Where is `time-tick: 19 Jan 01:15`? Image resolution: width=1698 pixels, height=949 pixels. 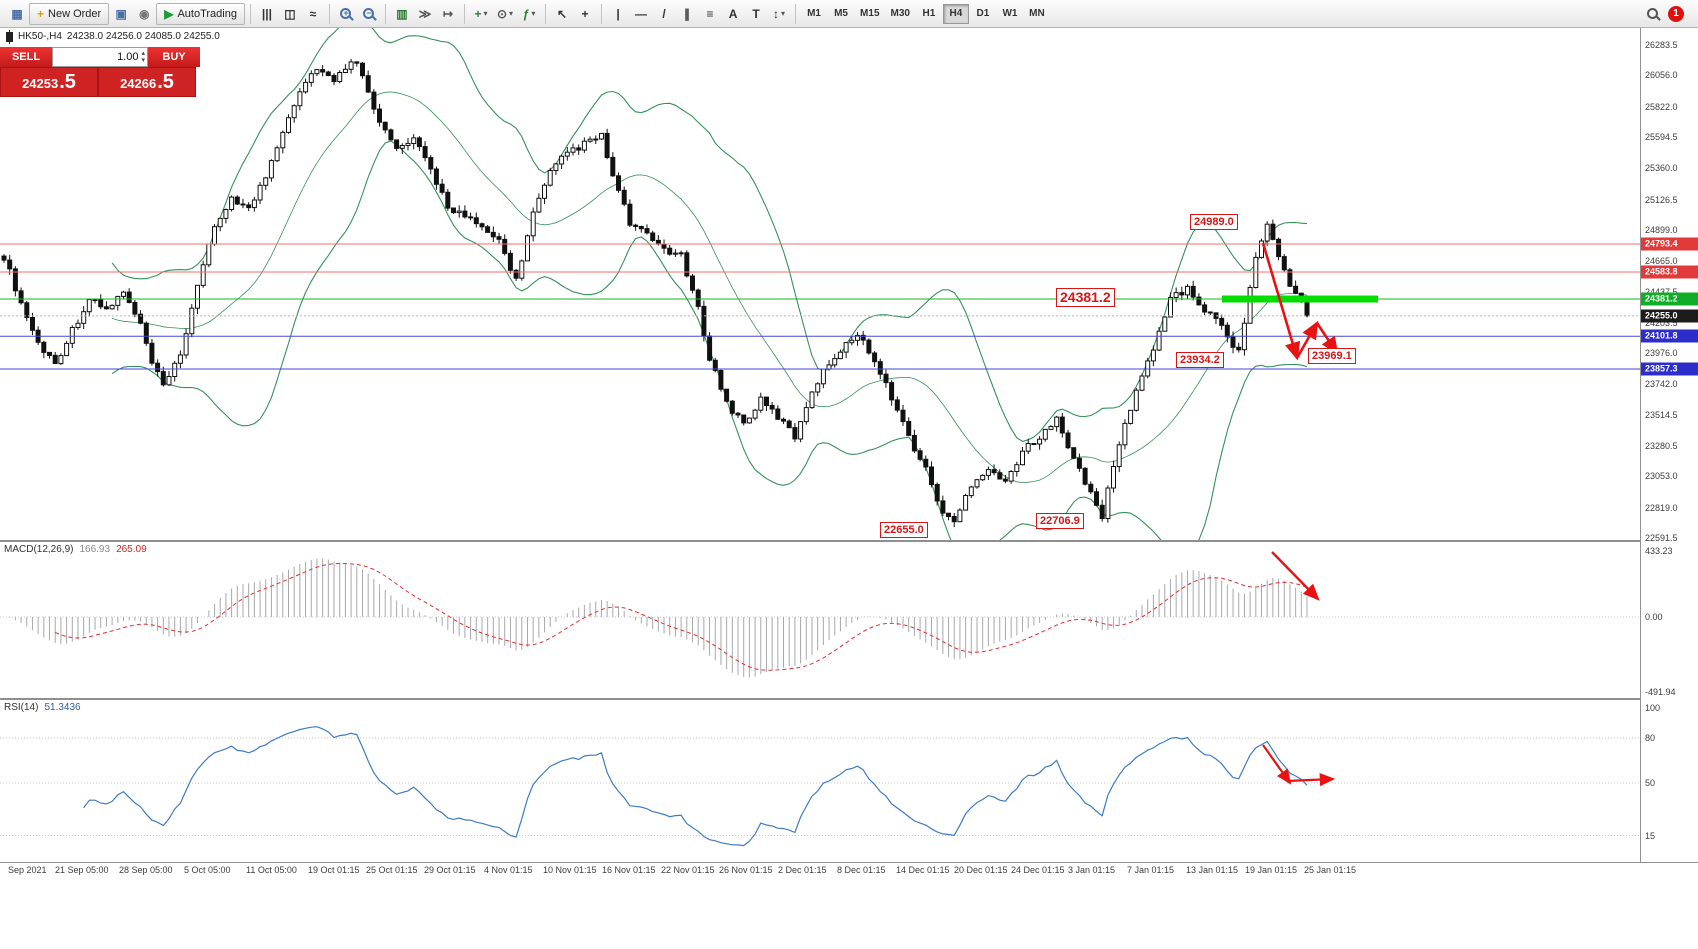 time-tick: 19 Jan 01:15 is located at coordinates (1271, 870).